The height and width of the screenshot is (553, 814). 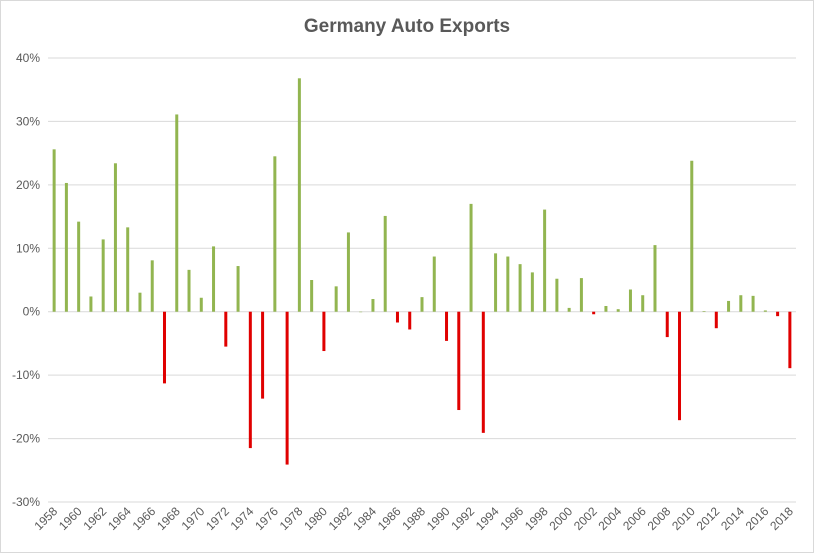 I want to click on bar-2008, so click(x=667, y=324).